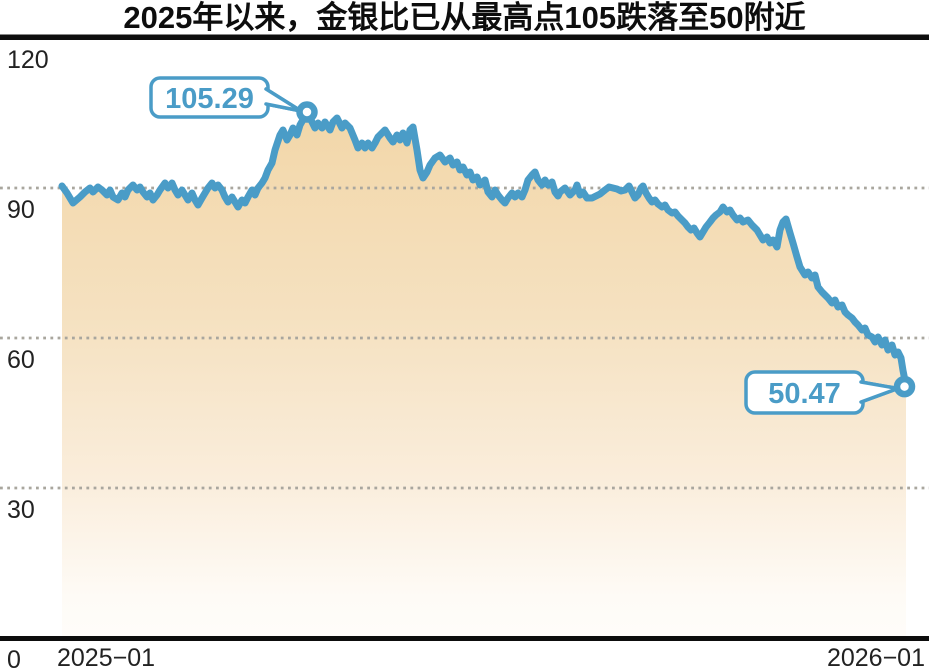 The width and height of the screenshot is (929, 670). I want to click on peak-callout-label: 105.29, so click(209, 99).